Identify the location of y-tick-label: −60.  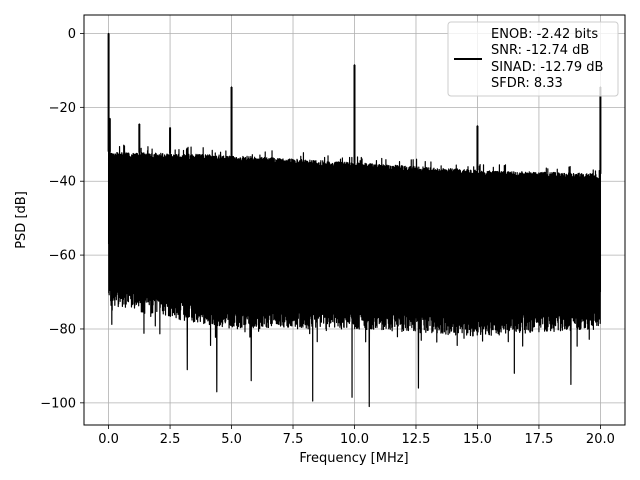
(62, 256).